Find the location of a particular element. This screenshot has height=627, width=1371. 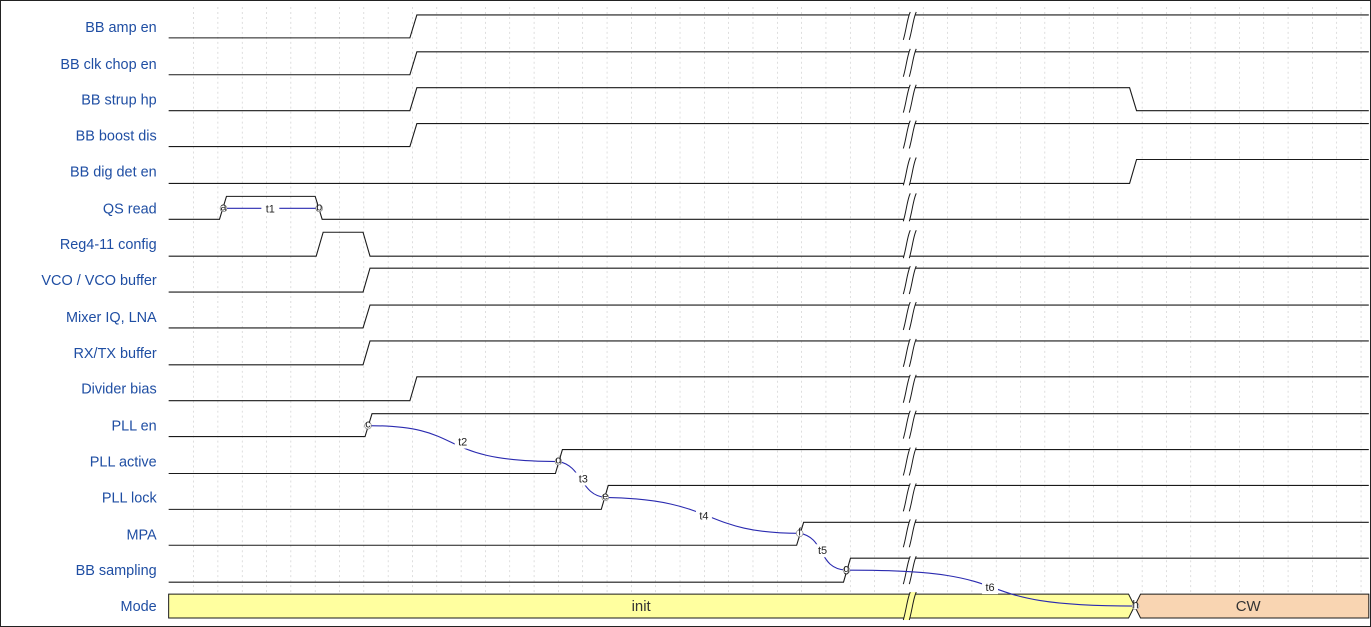

signal-label-bb-amp-en: BB amp en is located at coordinates (120, 28).